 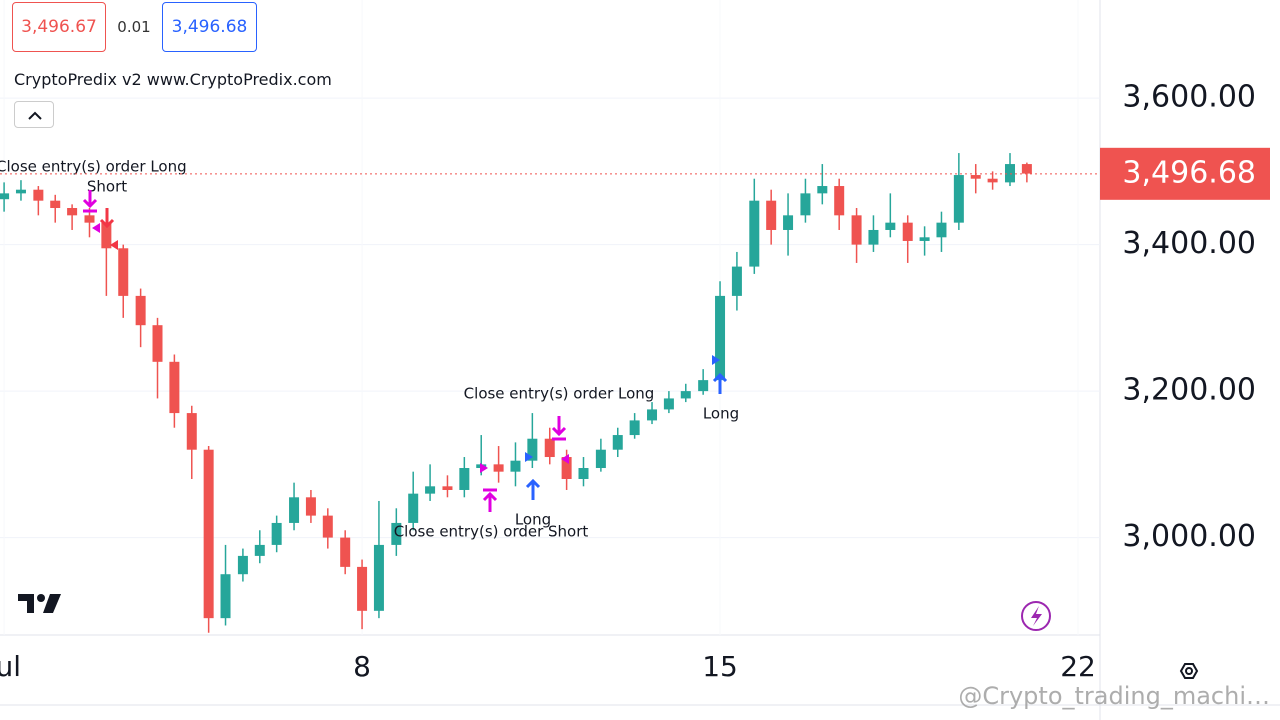 What do you see at coordinates (362, 666) in the screenshot?
I see `x-tick-label: 8` at bounding box center [362, 666].